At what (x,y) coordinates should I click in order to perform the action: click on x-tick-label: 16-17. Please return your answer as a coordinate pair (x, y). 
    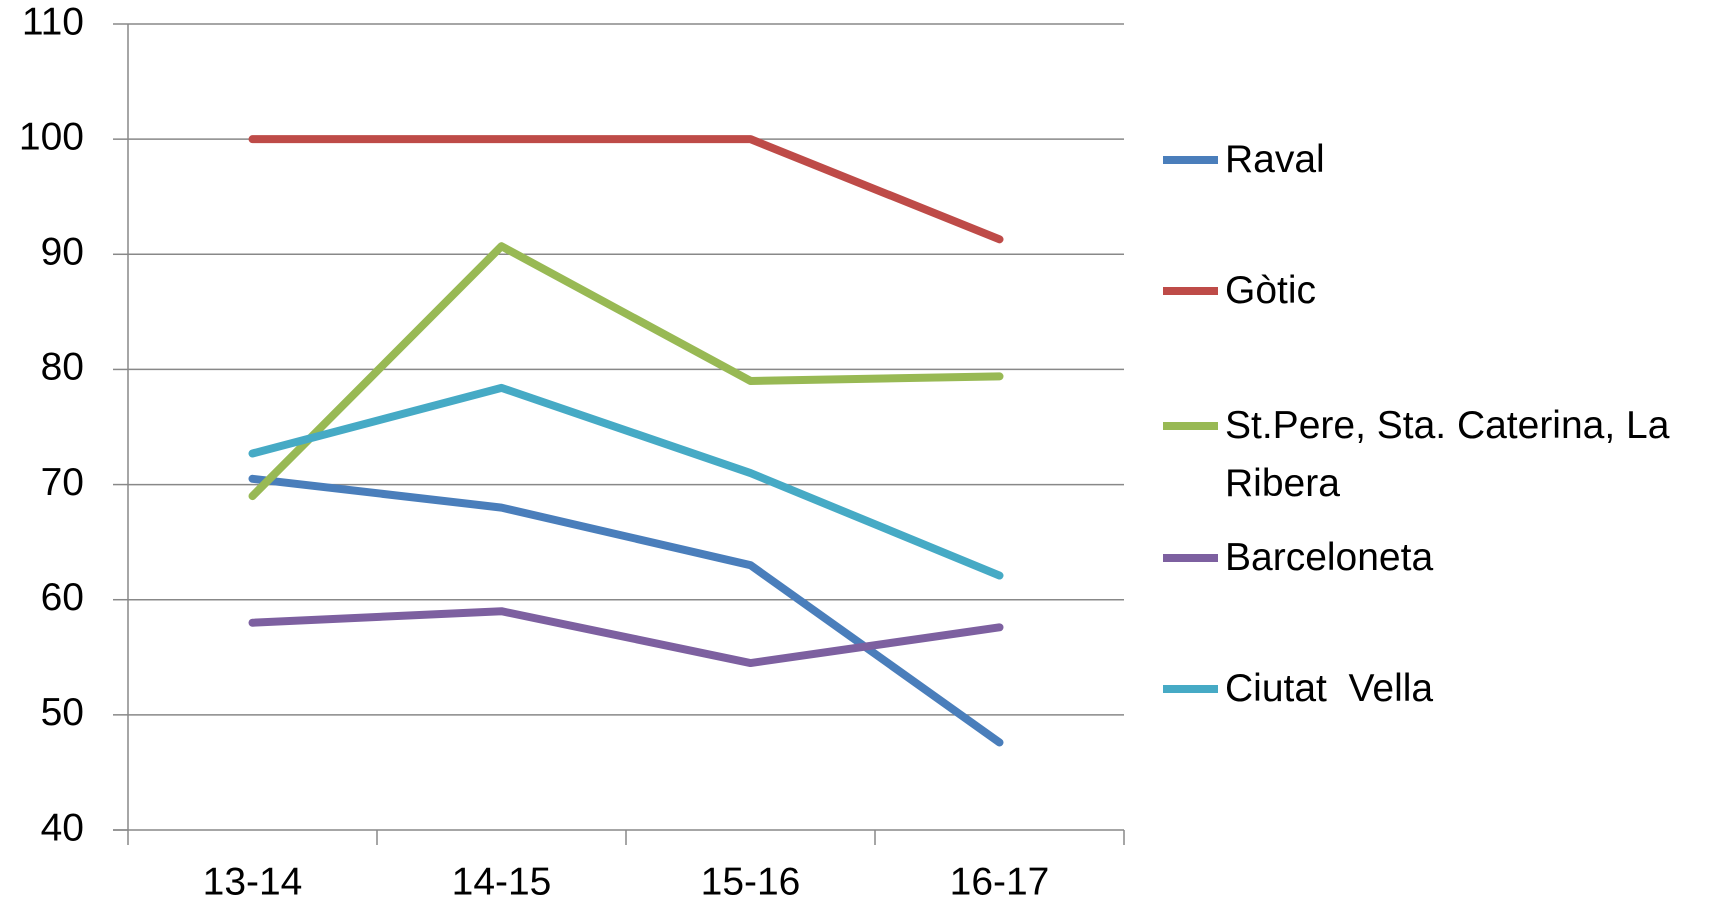
    Looking at the image, I should click on (1000, 881).